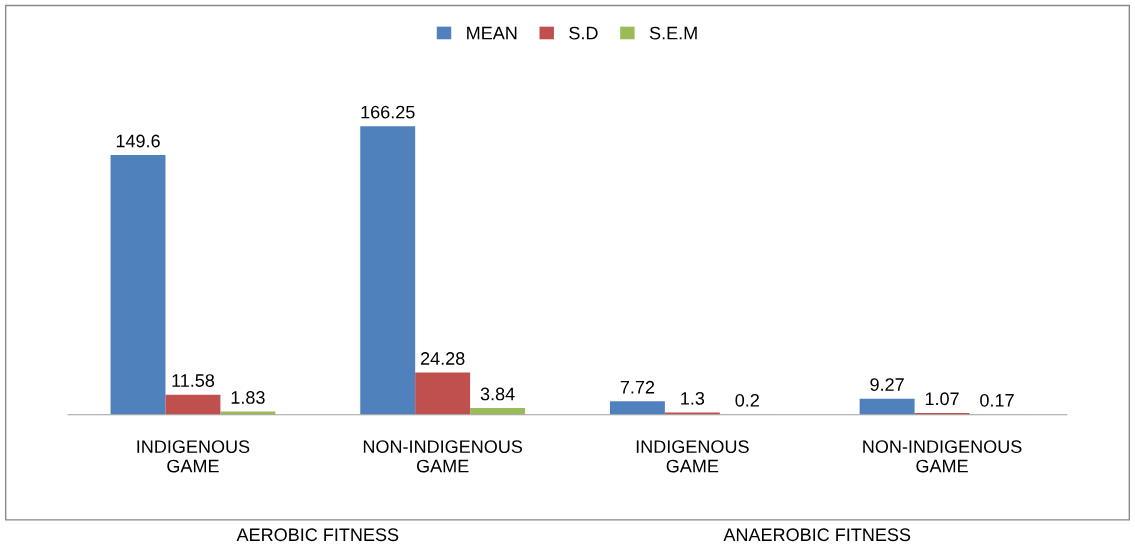  Describe the element at coordinates (942, 399) in the screenshot. I see `data-label: 1.07` at that location.